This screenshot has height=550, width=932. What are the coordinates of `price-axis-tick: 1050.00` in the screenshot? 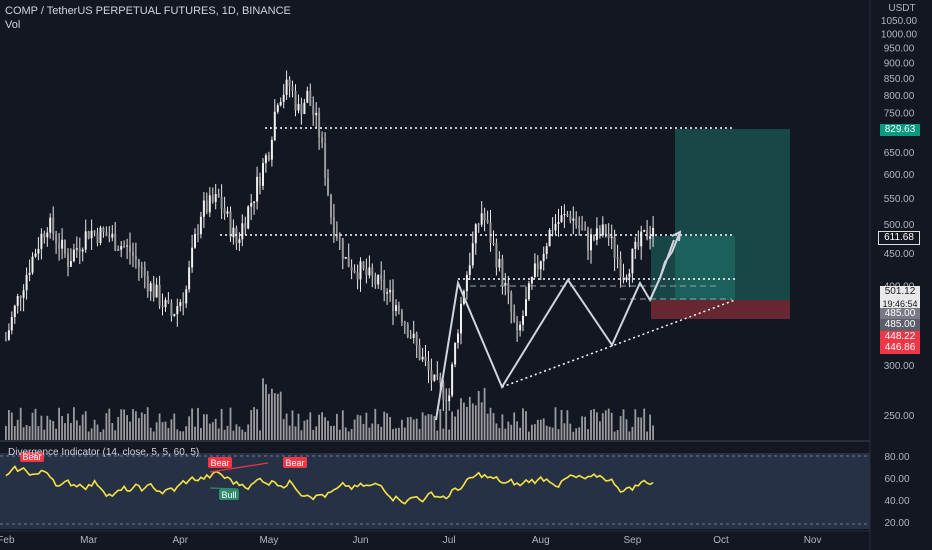 It's located at (899, 21).